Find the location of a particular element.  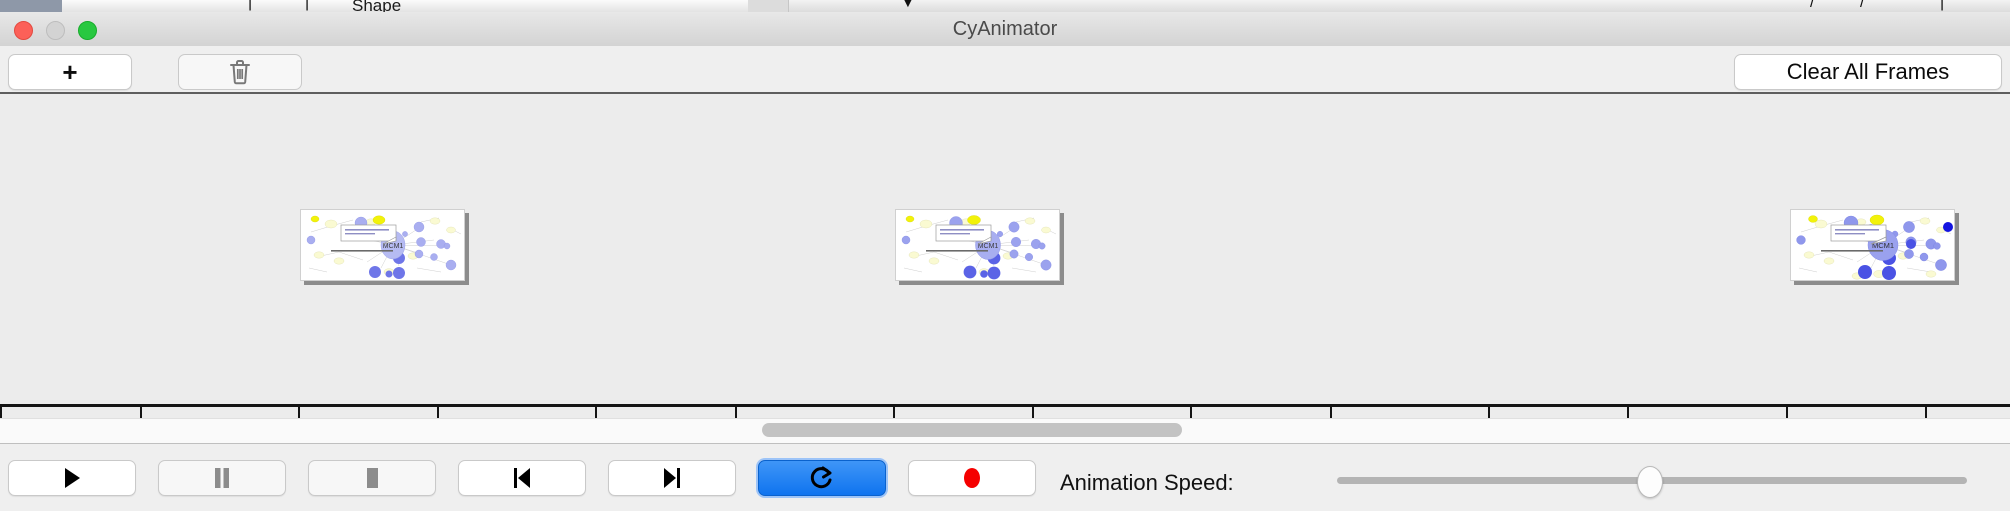

loop-button is located at coordinates (822, 478).